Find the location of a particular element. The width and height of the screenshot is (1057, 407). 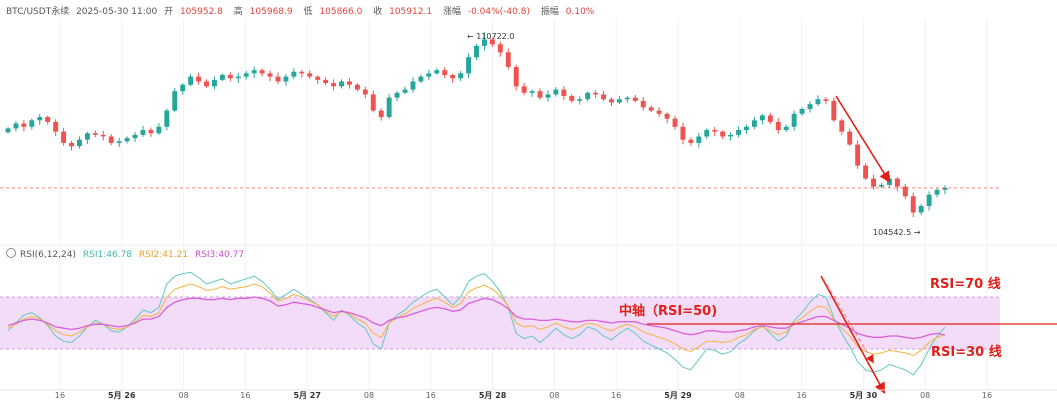

x-tick-label: 5月 26 is located at coordinates (122, 395).